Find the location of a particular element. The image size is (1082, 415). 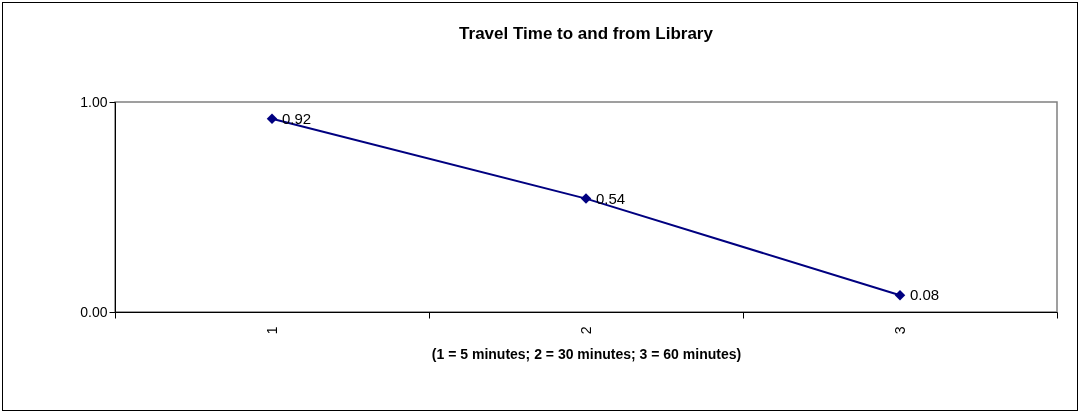

data-label: 0.92 is located at coordinates (297, 118).